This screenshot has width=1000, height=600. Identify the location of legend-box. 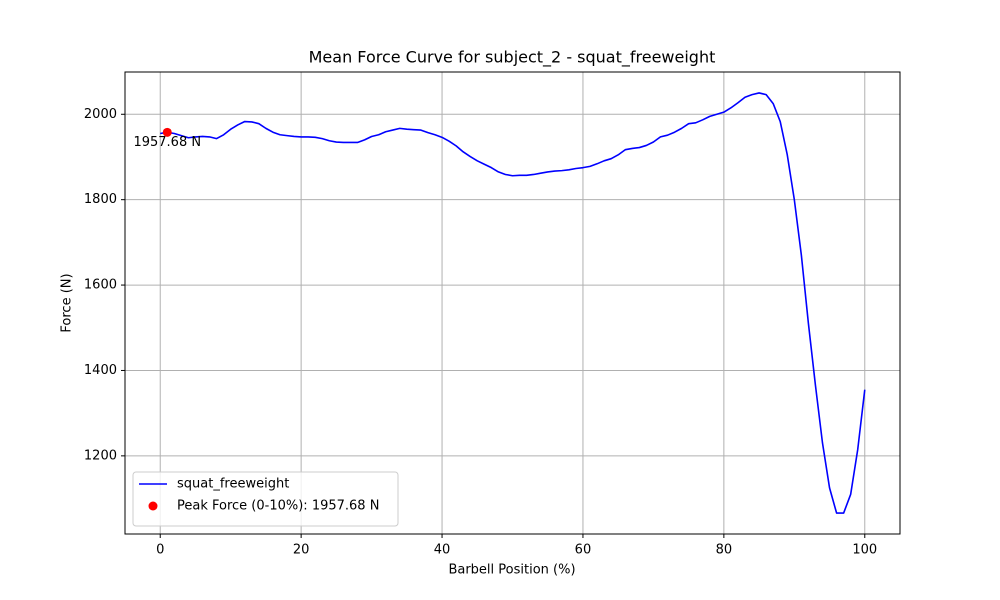
(265, 499).